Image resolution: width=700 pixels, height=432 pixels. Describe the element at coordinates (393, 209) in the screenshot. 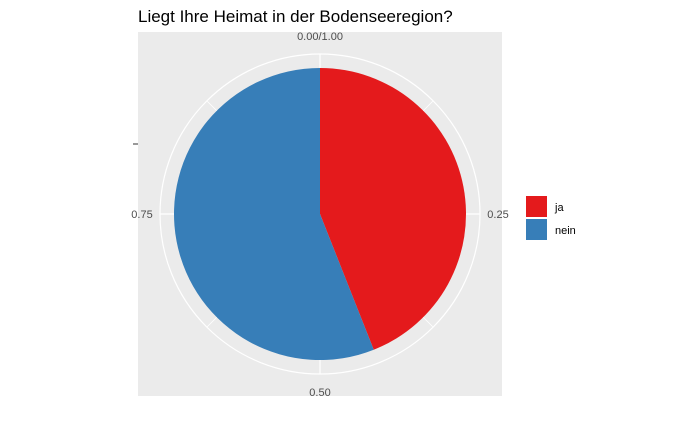

I see `pie-slice-ja` at that location.